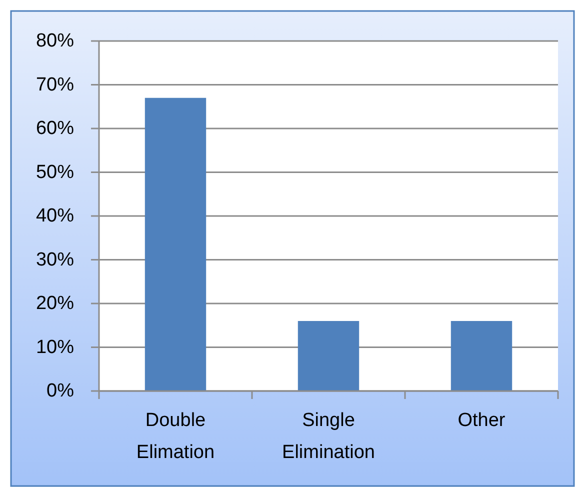  Describe the element at coordinates (55, 85) in the screenshot. I see `y-tick-label: 70%` at that location.